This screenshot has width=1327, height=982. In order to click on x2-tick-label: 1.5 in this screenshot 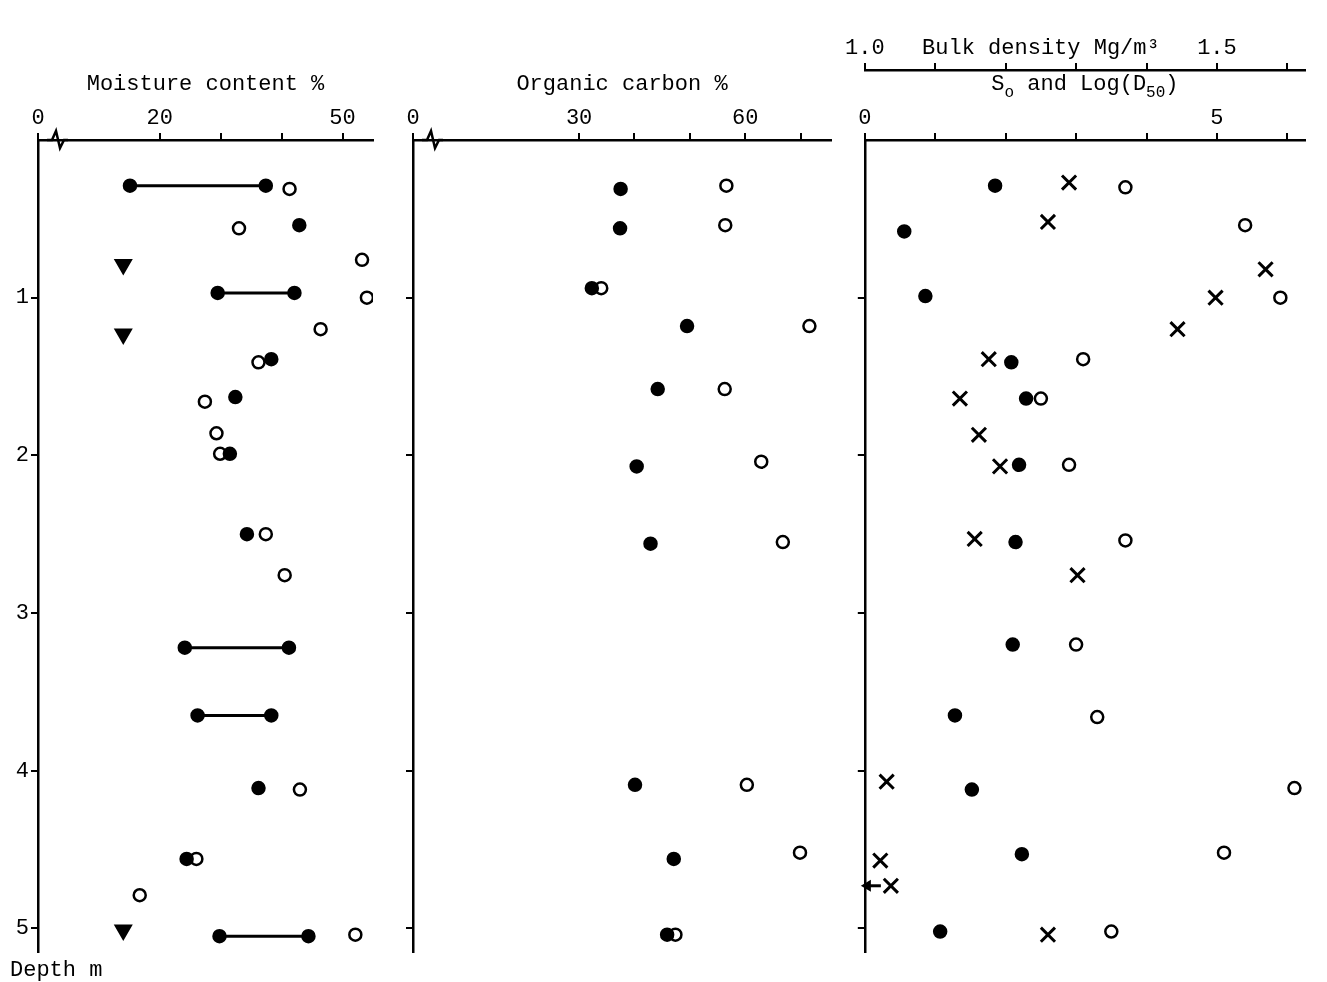, I will do `click(1217, 48)`.